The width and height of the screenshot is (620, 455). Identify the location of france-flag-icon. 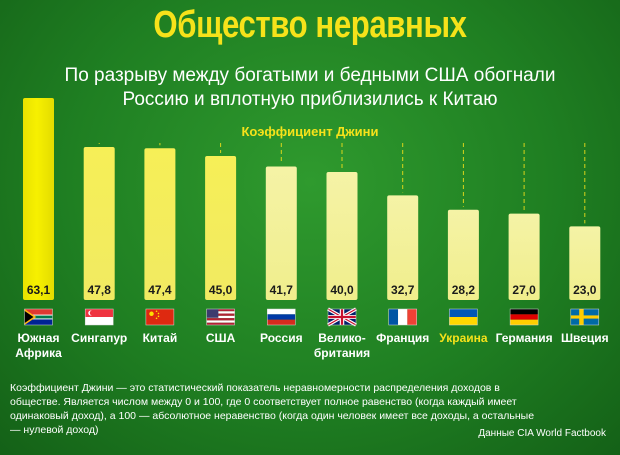
(402, 317).